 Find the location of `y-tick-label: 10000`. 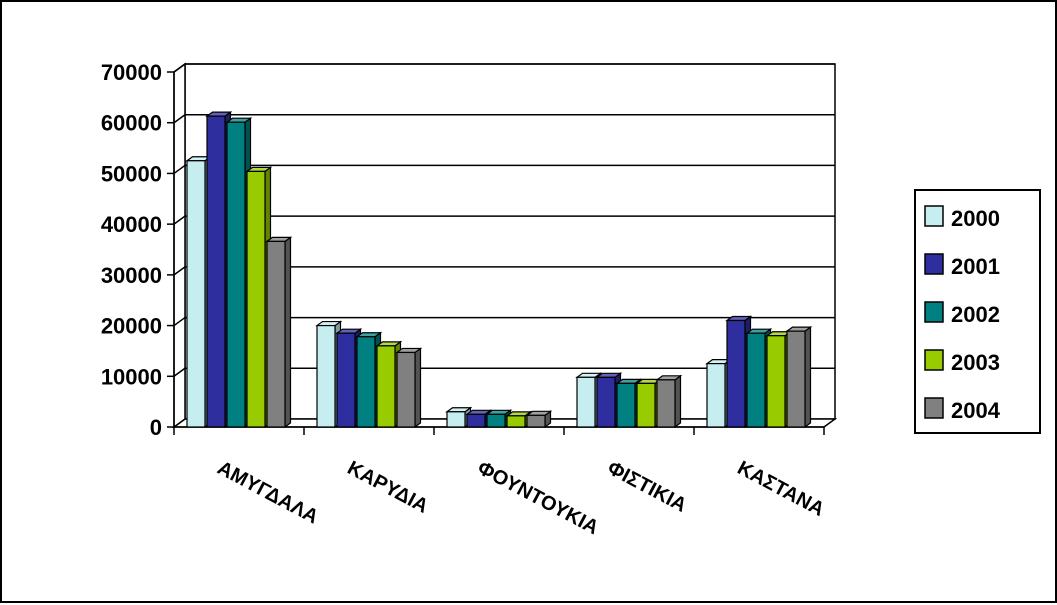

y-tick-label: 10000 is located at coordinates (131, 376).